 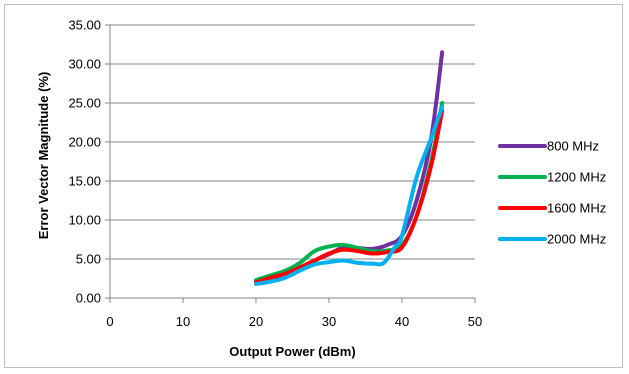 What do you see at coordinates (576, 239) in the screenshot?
I see `legend-label-2000-mhz: 2000 MHz` at bounding box center [576, 239].